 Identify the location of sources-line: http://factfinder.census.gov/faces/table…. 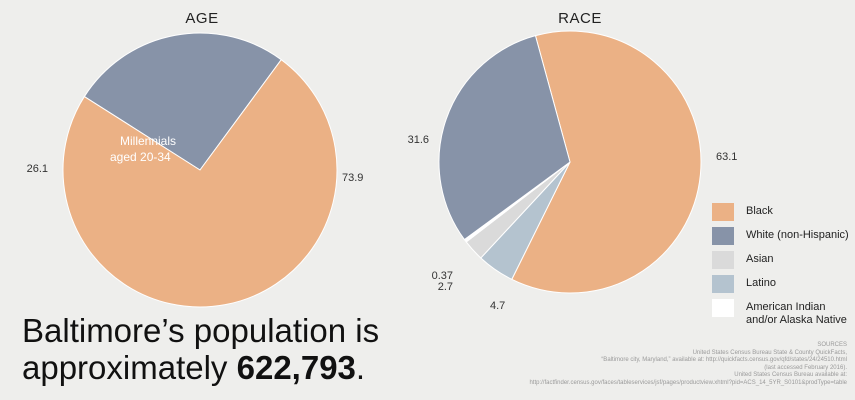
(688, 382).